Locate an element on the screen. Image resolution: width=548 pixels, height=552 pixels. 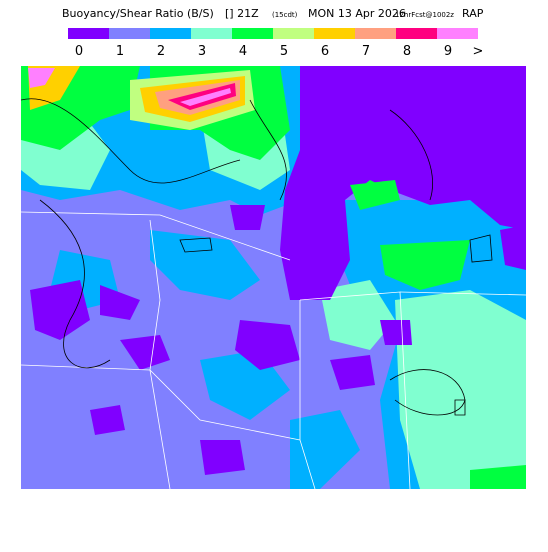
legend: 0 1 2 3 4 5 6 7 8 9 > is located at coordinates (275, 43).